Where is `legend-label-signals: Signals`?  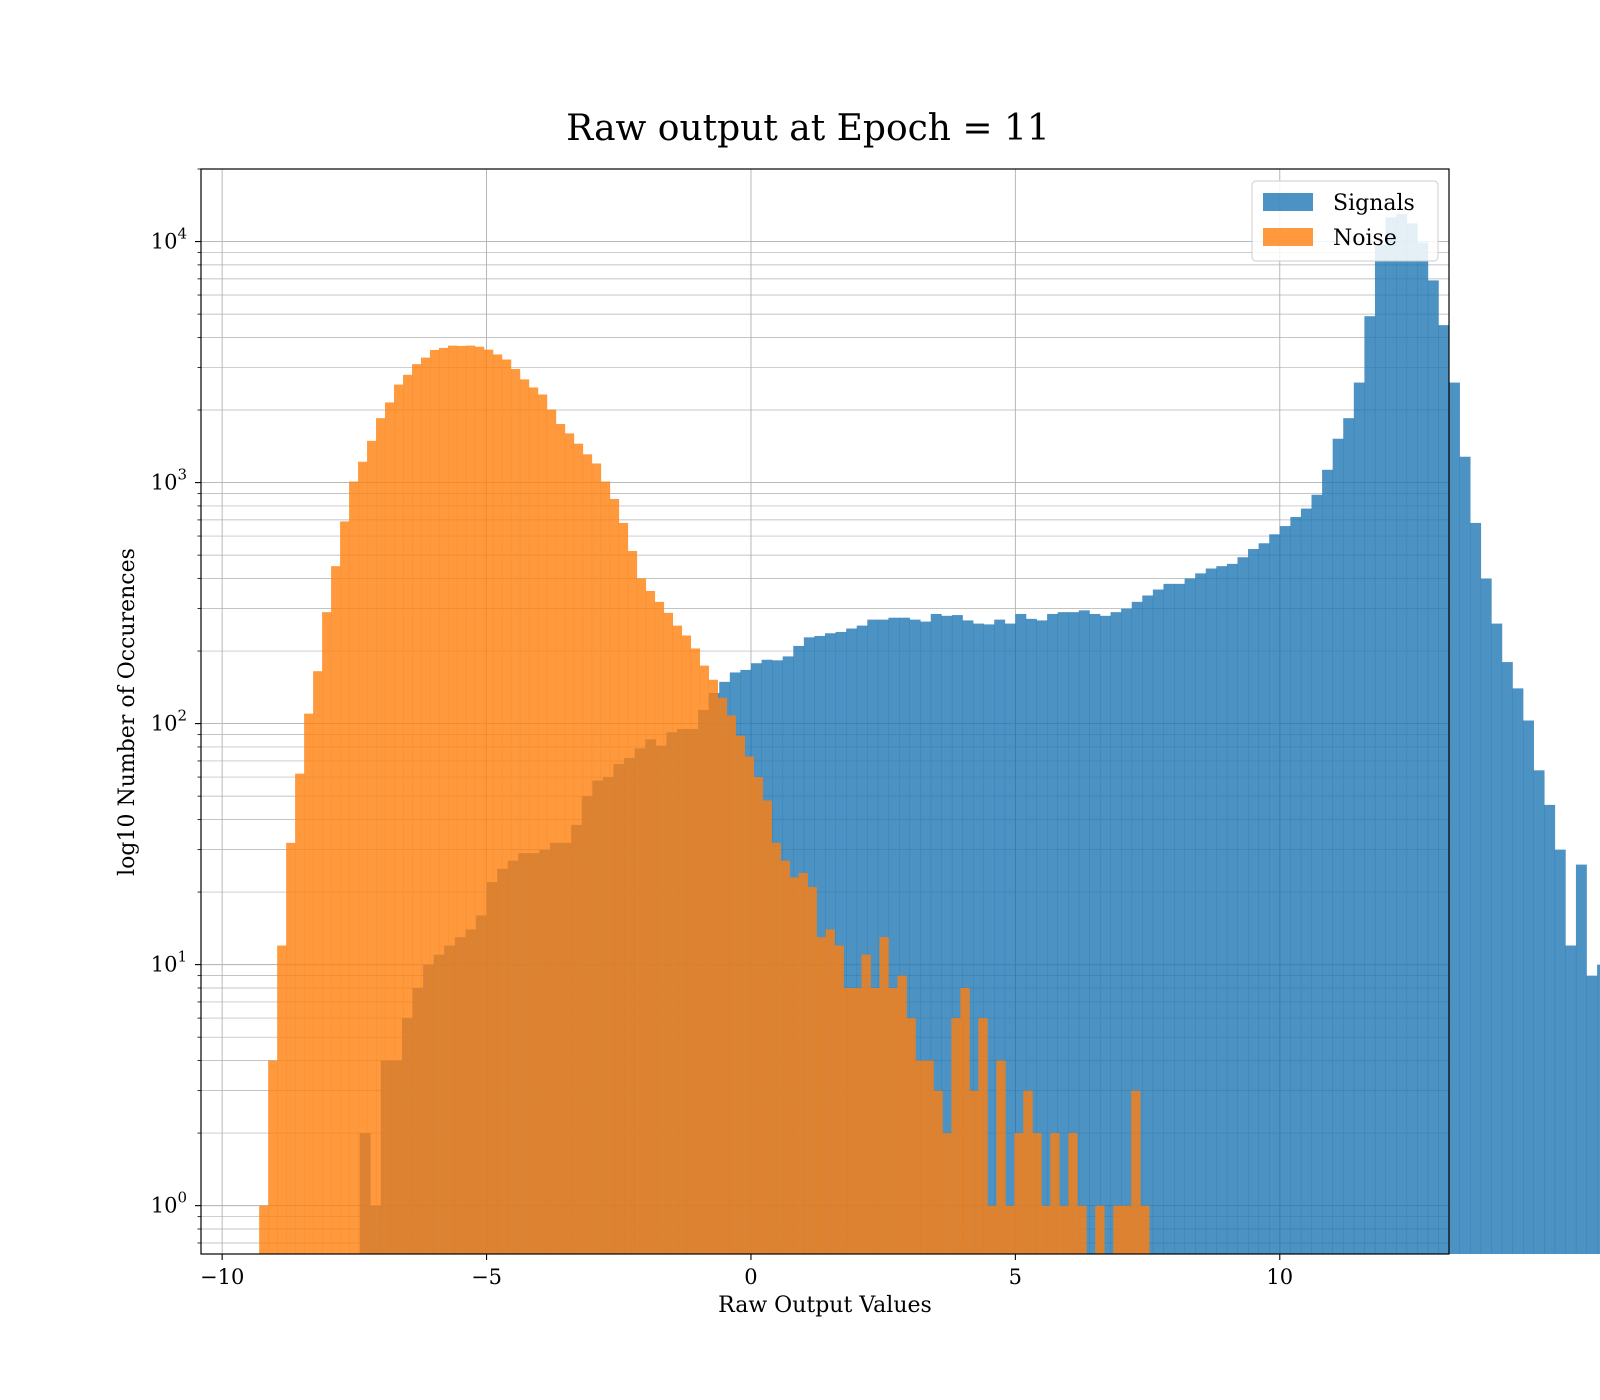
legend-label-signals: Signals is located at coordinates (1374, 203).